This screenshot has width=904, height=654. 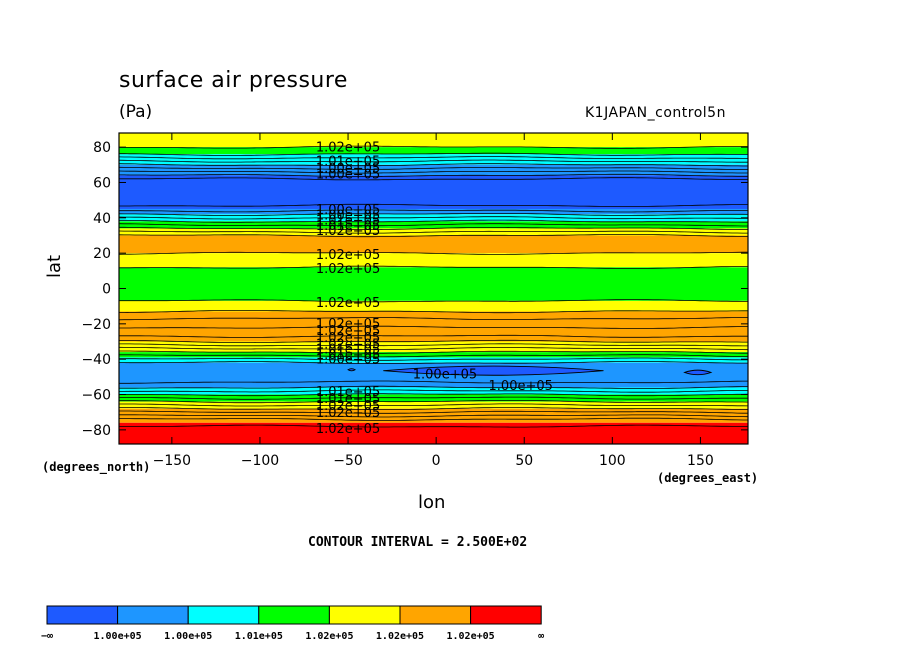 What do you see at coordinates (260, 461) in the screenshot?
I see `x-tick-label-1: −100` at bounding box center [260, 461].